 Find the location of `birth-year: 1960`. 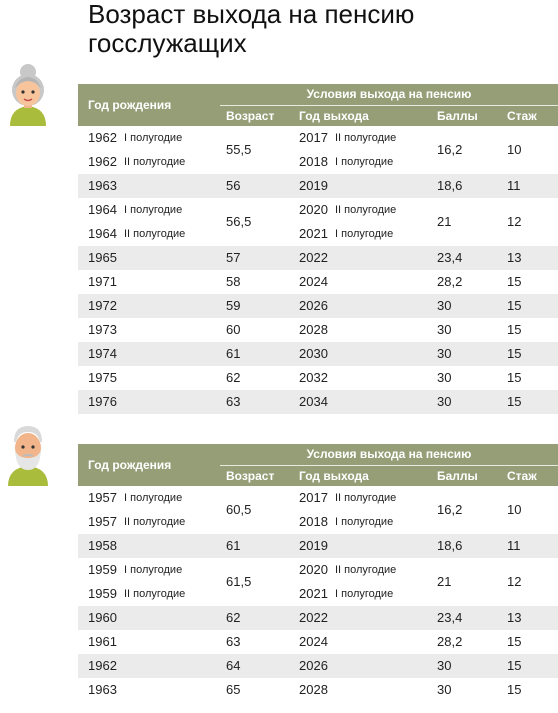

birth-year: 1960 is located at coordinates (102, 617).